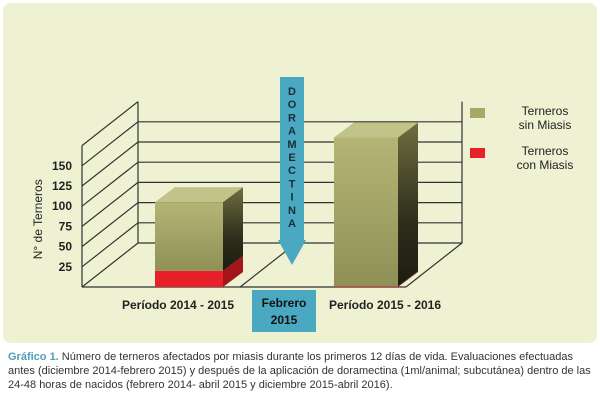 The height and width of the screenshot is (401, 600). What do you see at coordinates (66, 247) in the screenshot?
I see `y-tick-label: 50` at bounding box center [66, 247].